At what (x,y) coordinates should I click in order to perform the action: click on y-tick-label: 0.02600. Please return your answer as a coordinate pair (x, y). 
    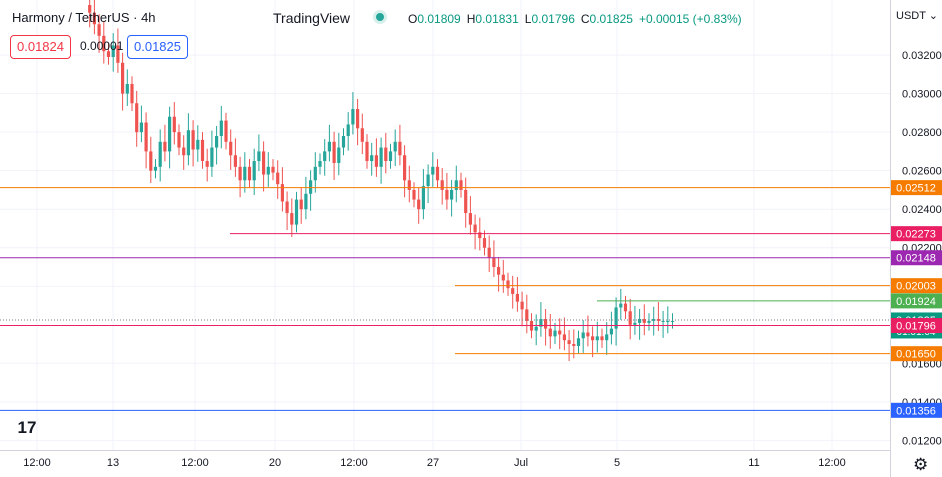
    Looking at the image, I should click on (922, 172).